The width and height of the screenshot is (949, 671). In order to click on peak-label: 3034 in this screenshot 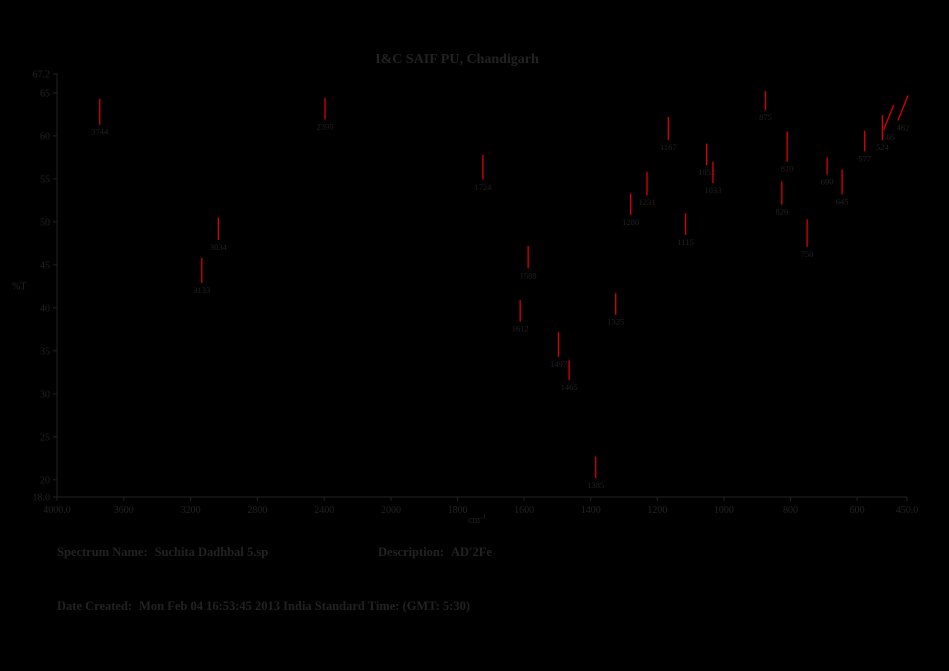, I will do `click(219, 247)`.